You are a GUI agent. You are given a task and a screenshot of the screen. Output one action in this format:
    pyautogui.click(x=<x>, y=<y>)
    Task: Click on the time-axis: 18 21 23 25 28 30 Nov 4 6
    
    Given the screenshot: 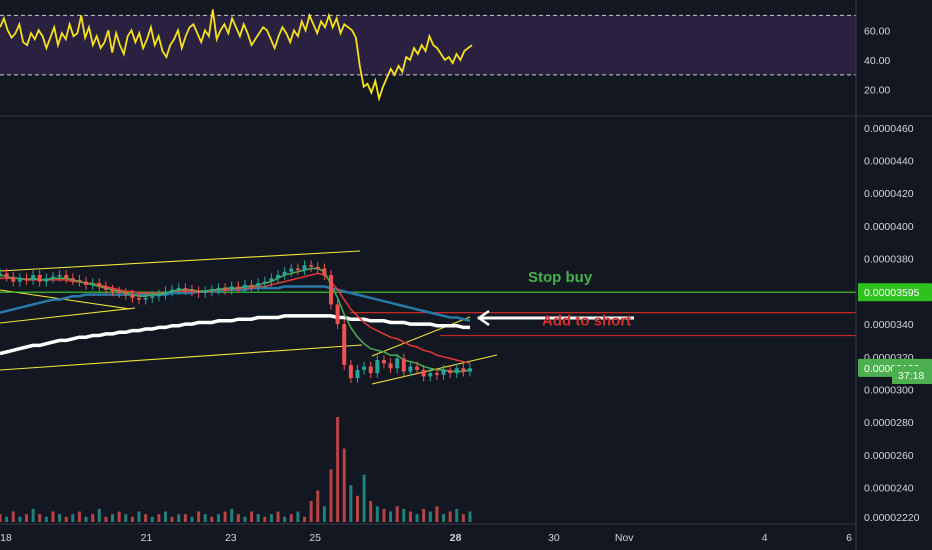 What is the action you would take?
    pyautogui.click(x=426, y=538)
    